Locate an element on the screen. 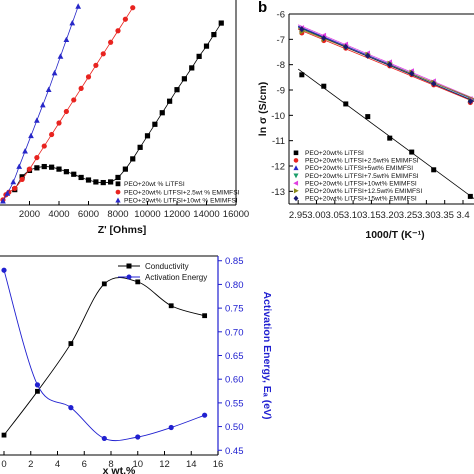 The height and width of the screenshot is (474, 474). y-tick-label: -12 is located at coordinates (278, 167).